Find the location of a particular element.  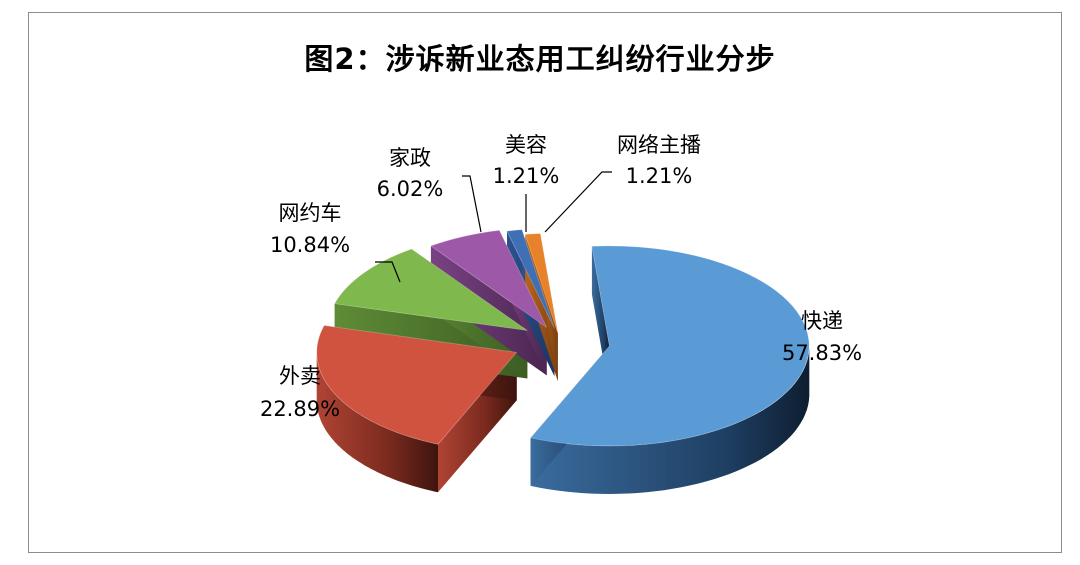

pie-label-0: 快递 is located at coordinates (822, 321).